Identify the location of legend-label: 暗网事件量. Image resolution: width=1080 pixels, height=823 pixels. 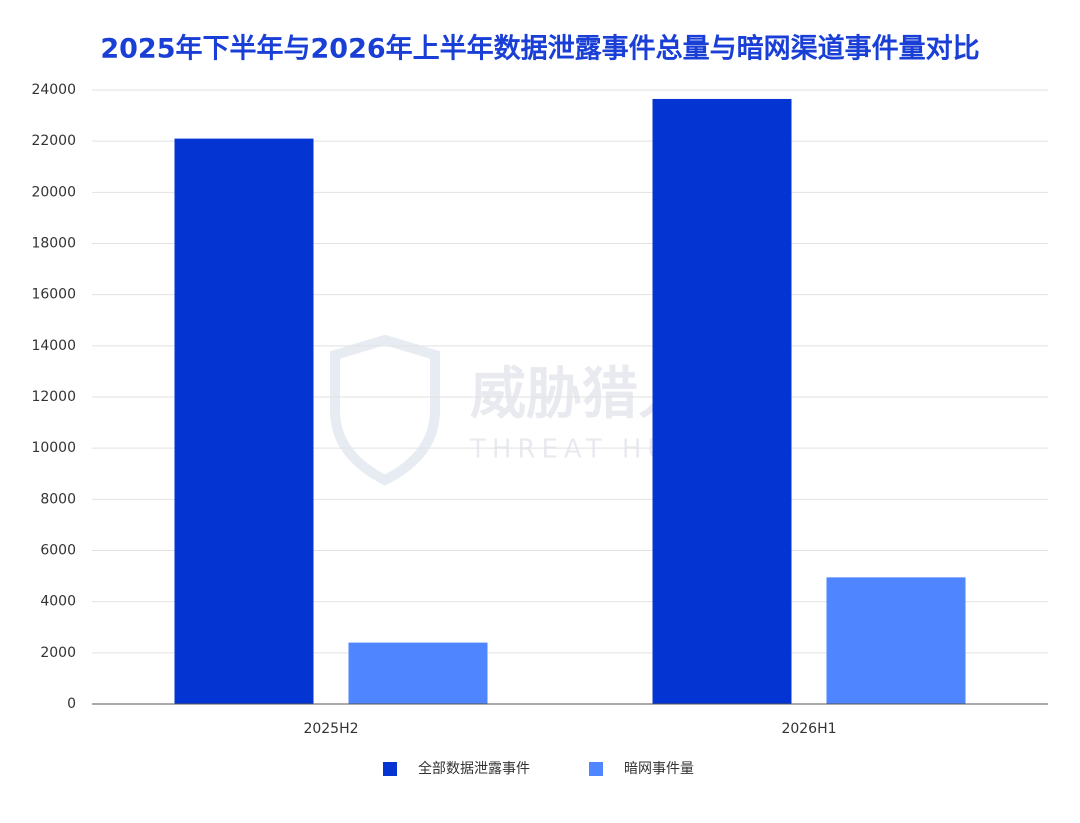
(659, 769).